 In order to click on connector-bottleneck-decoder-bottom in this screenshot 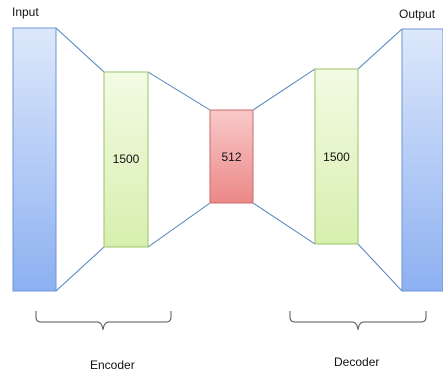, I will do `click(284, 223)`.